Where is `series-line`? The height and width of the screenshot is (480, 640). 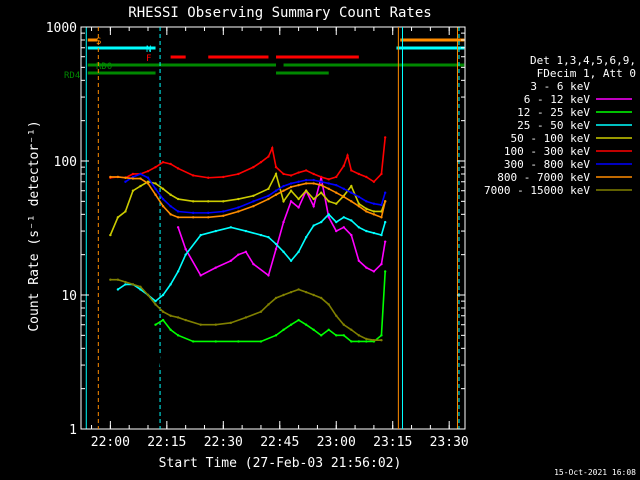
series-line is located at coordinates (270, 307).